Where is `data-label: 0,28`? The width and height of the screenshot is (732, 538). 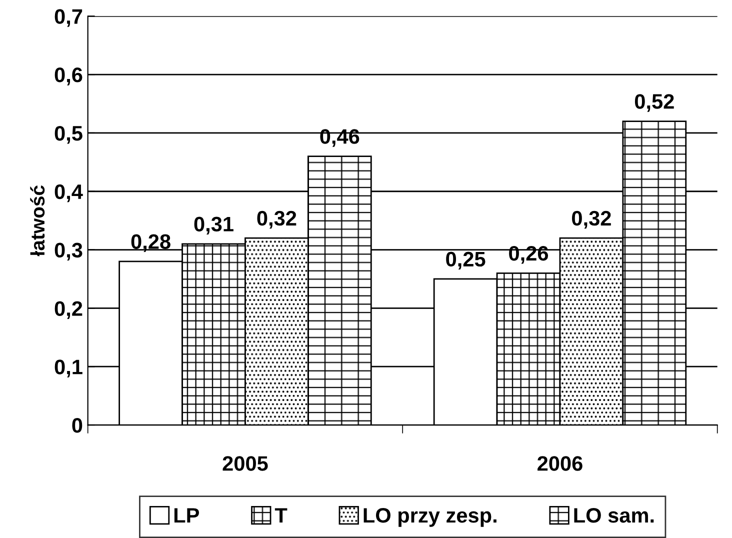
data-label: 0,28 is located at coordinates (150, 243).